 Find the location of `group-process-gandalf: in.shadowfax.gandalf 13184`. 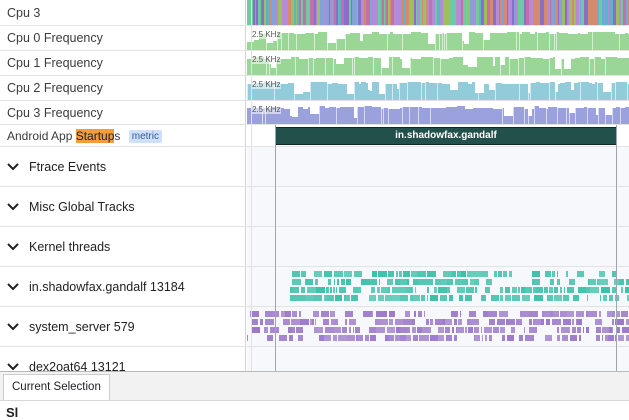

group-process-gandalf: in.shadowfax.gandalf 13184 is located at coordinates (314, 287).